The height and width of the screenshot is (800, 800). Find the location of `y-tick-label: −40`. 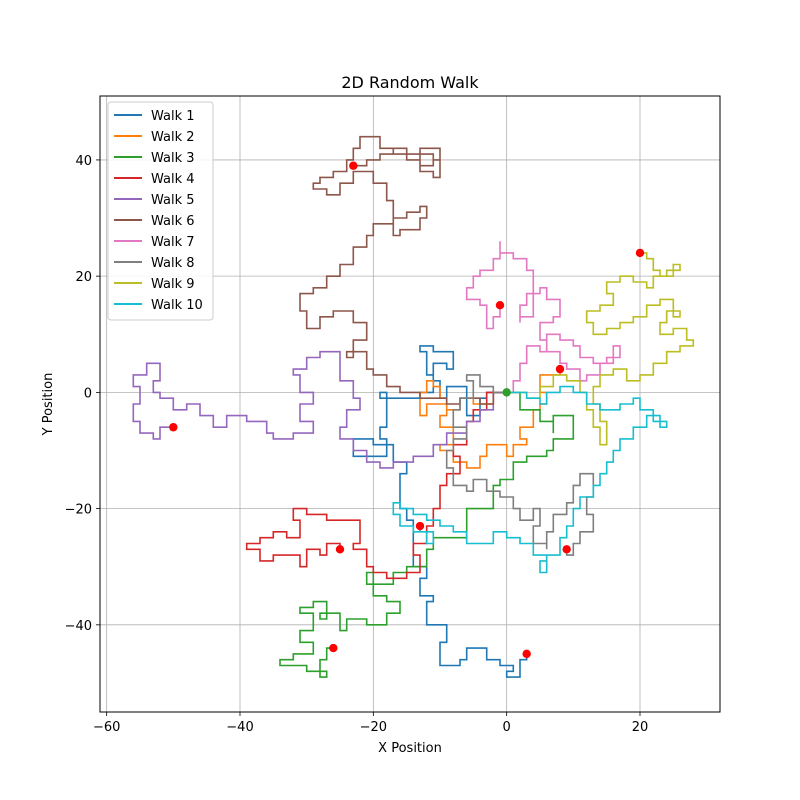

y-tick-label: −40 is located at coordinates (78, 626).